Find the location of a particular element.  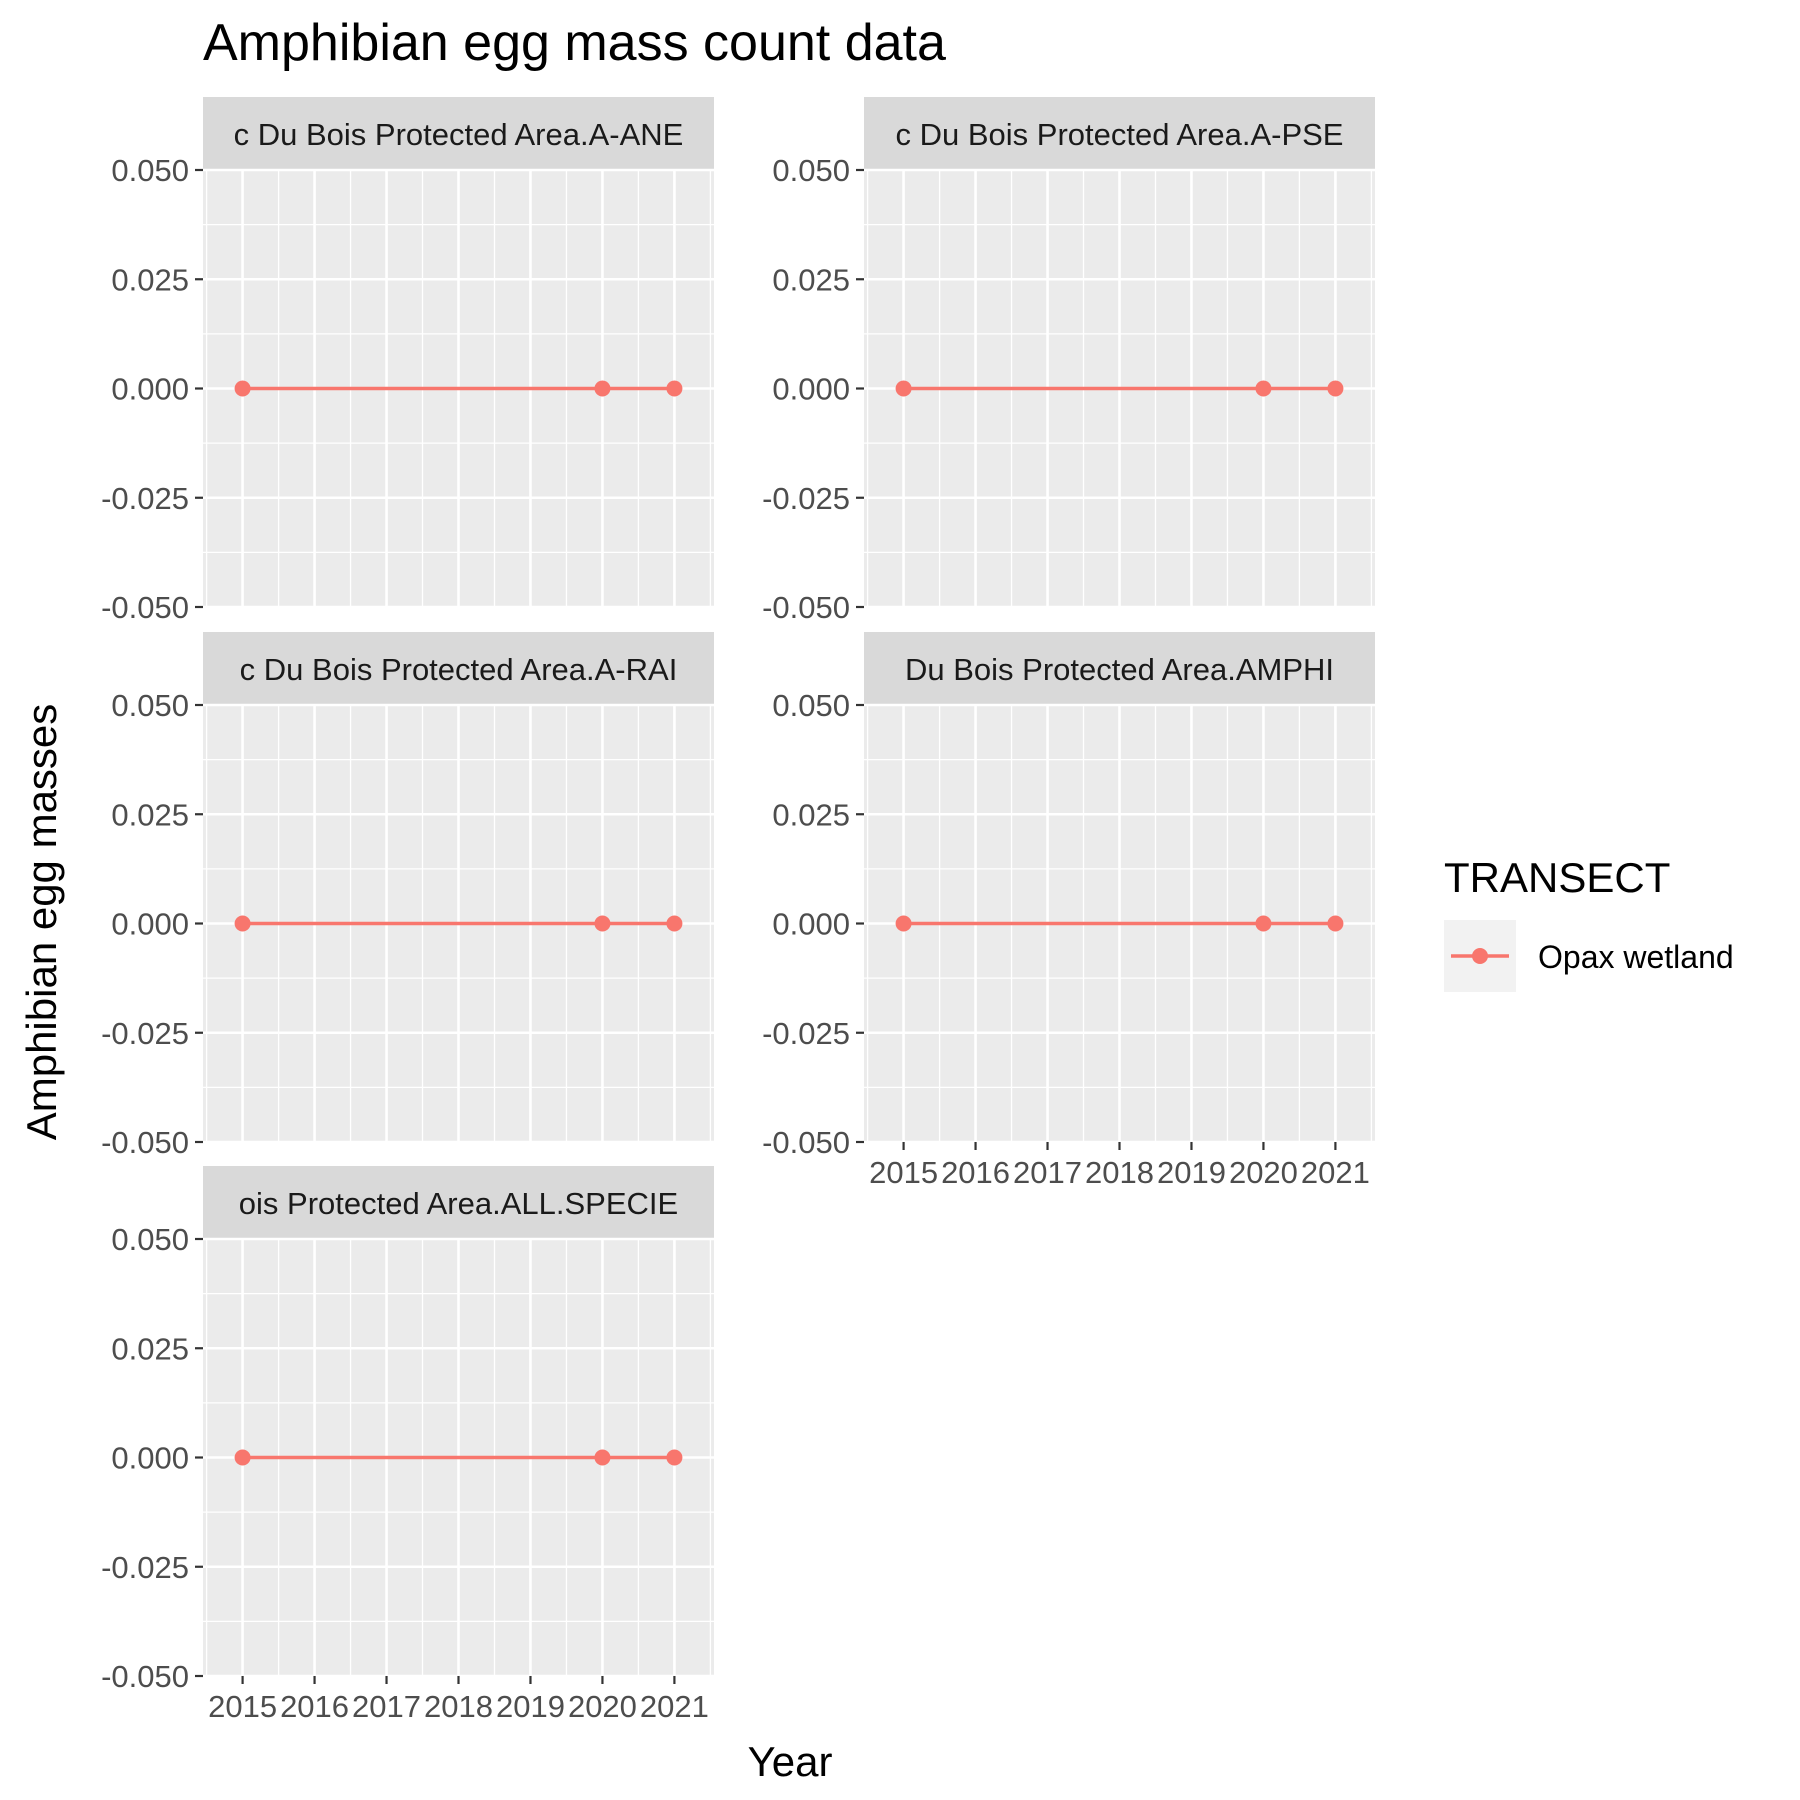

facet-strip-label: c Du Bois Protected Area.A-PSE is located at coordinates (1120, 134).